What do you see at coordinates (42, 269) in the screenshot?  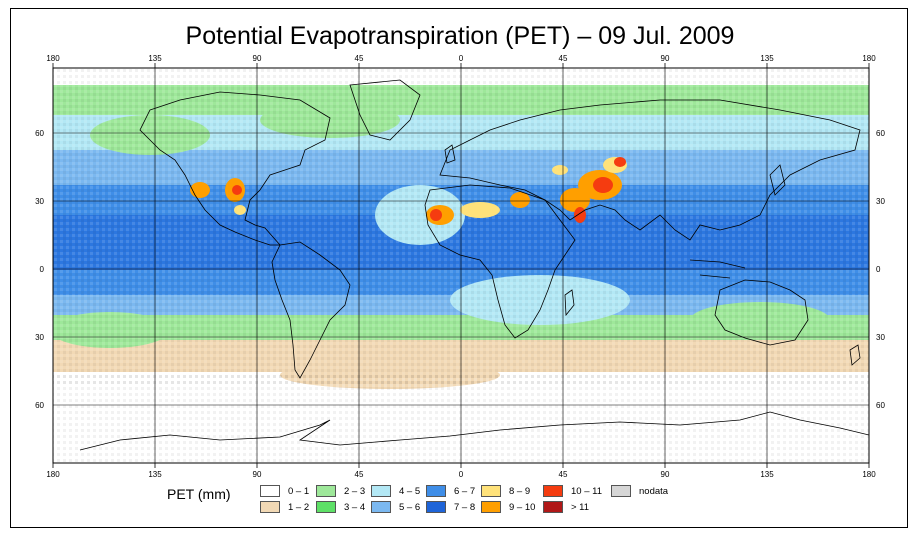 I see `lat-label-left: 0` at bounding box center [42, 269].